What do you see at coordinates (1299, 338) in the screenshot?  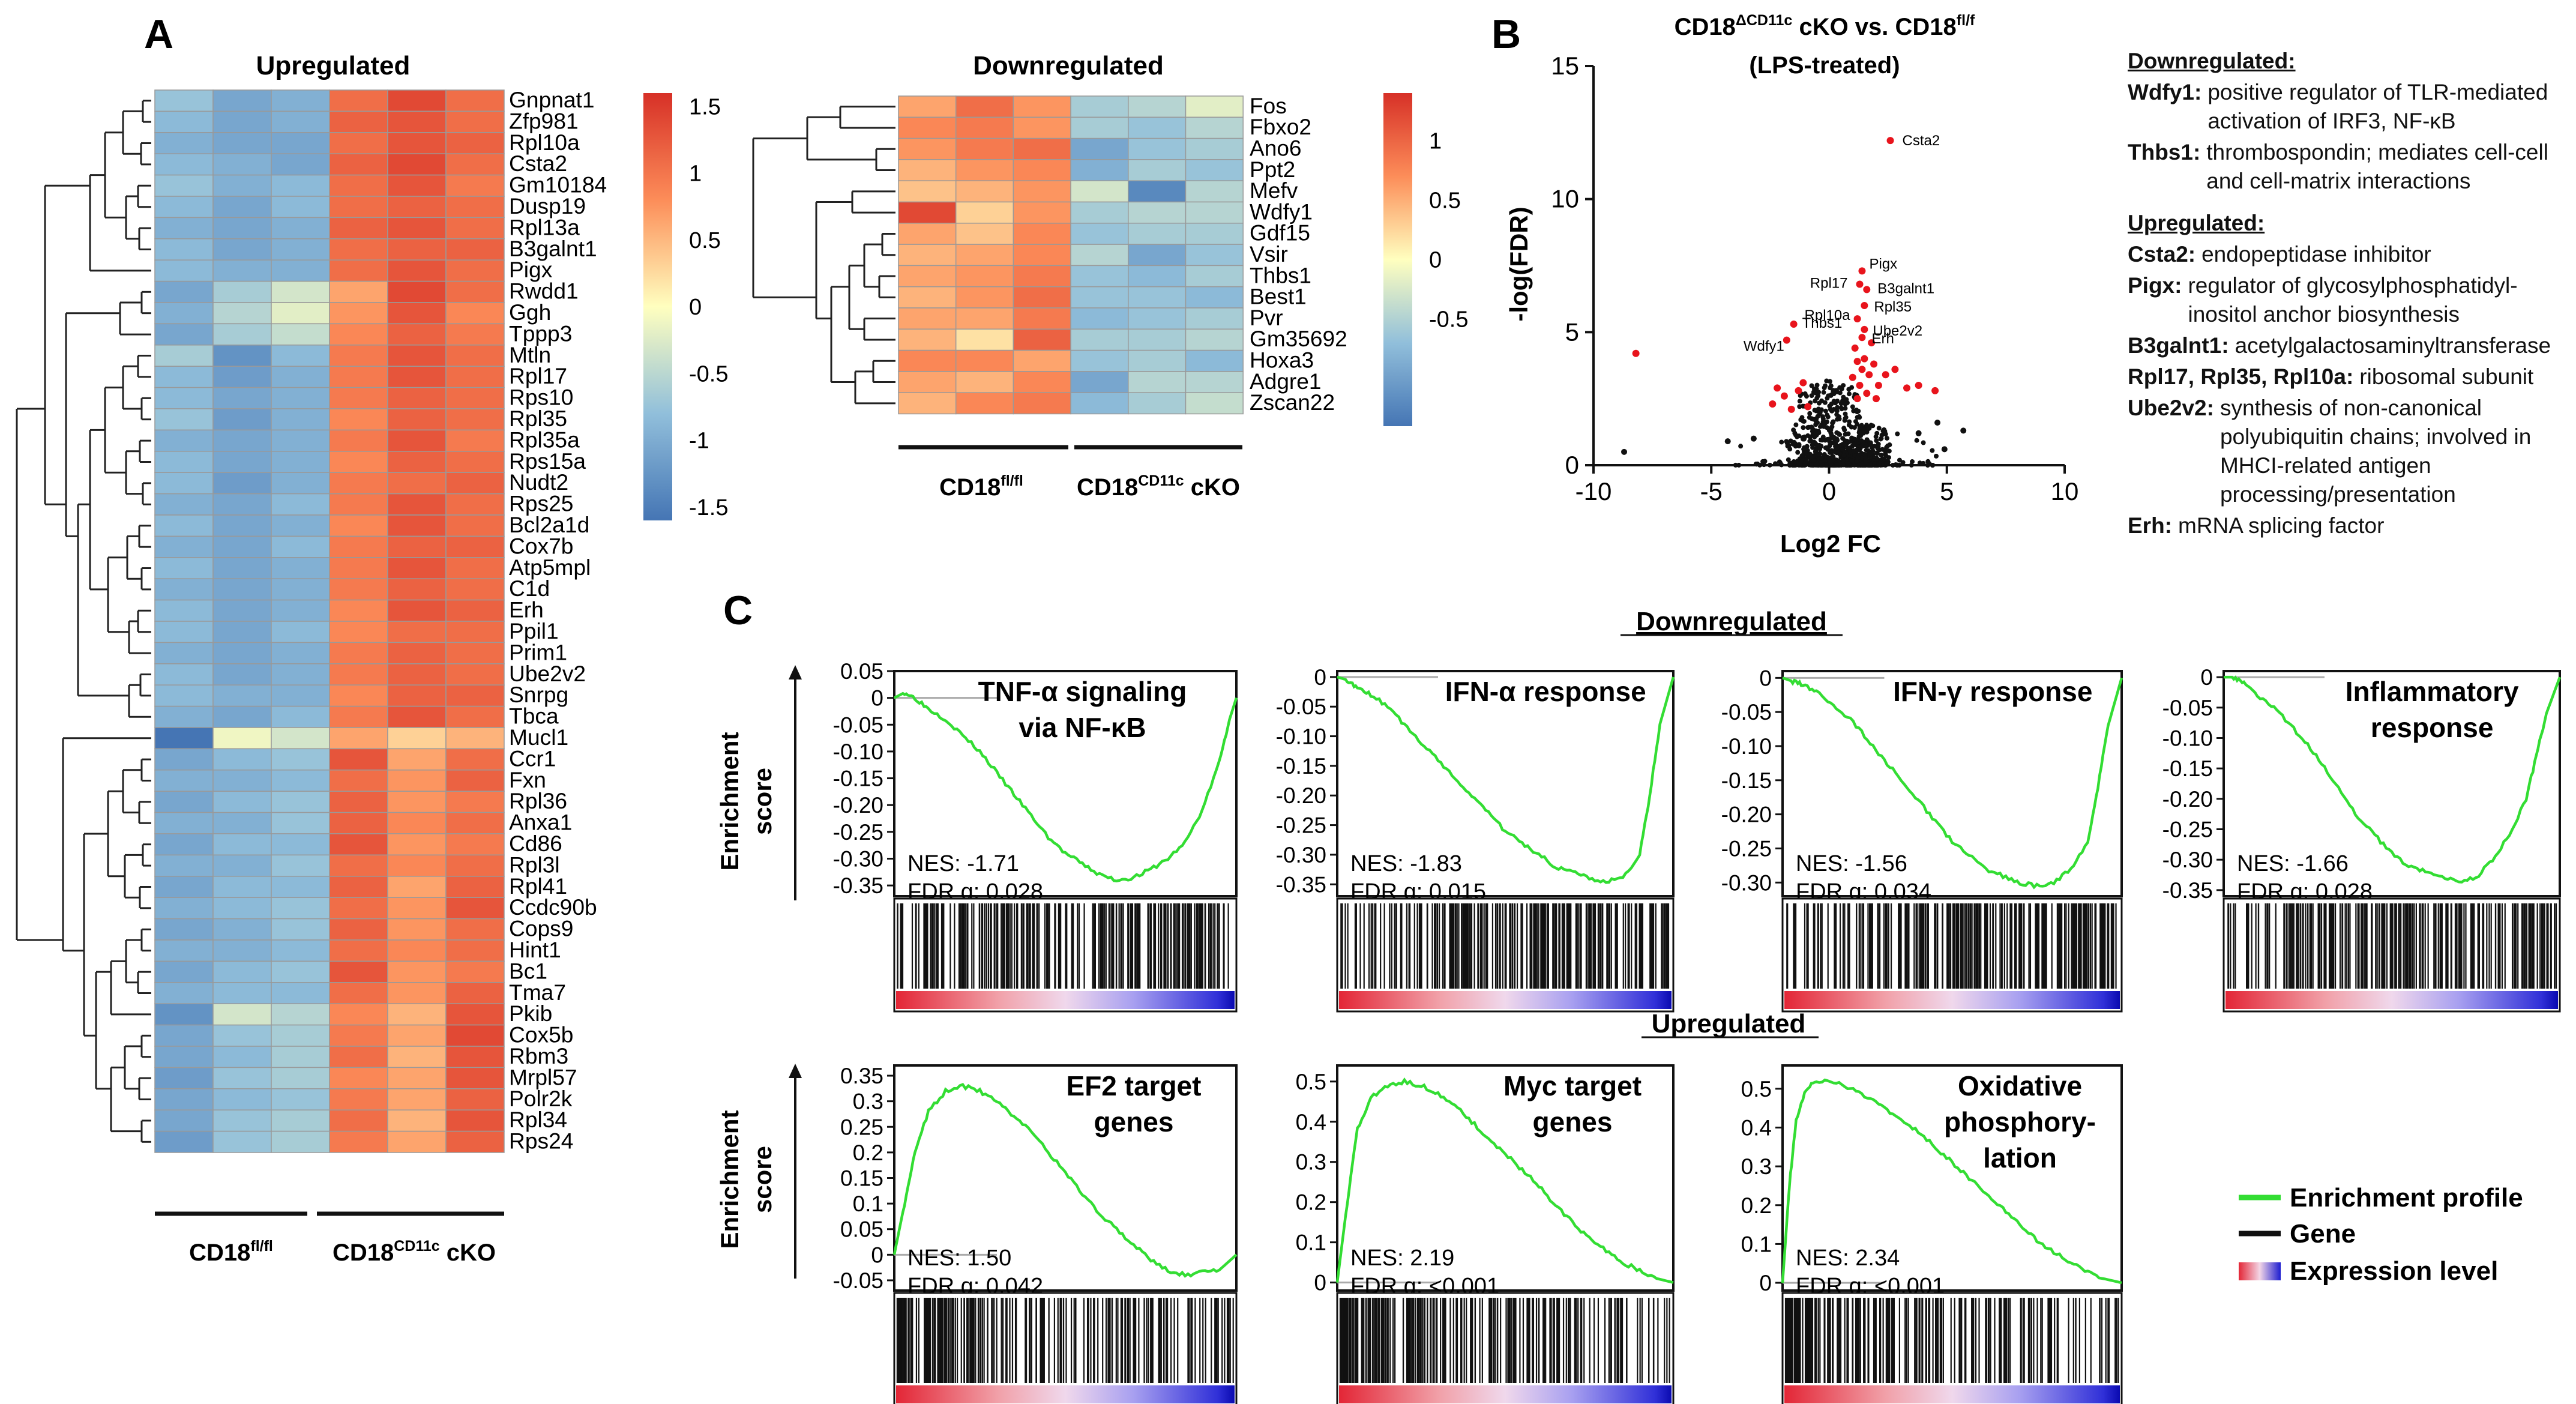 I see `gene-label: Gm35692` at bounding box center [1299, 338].